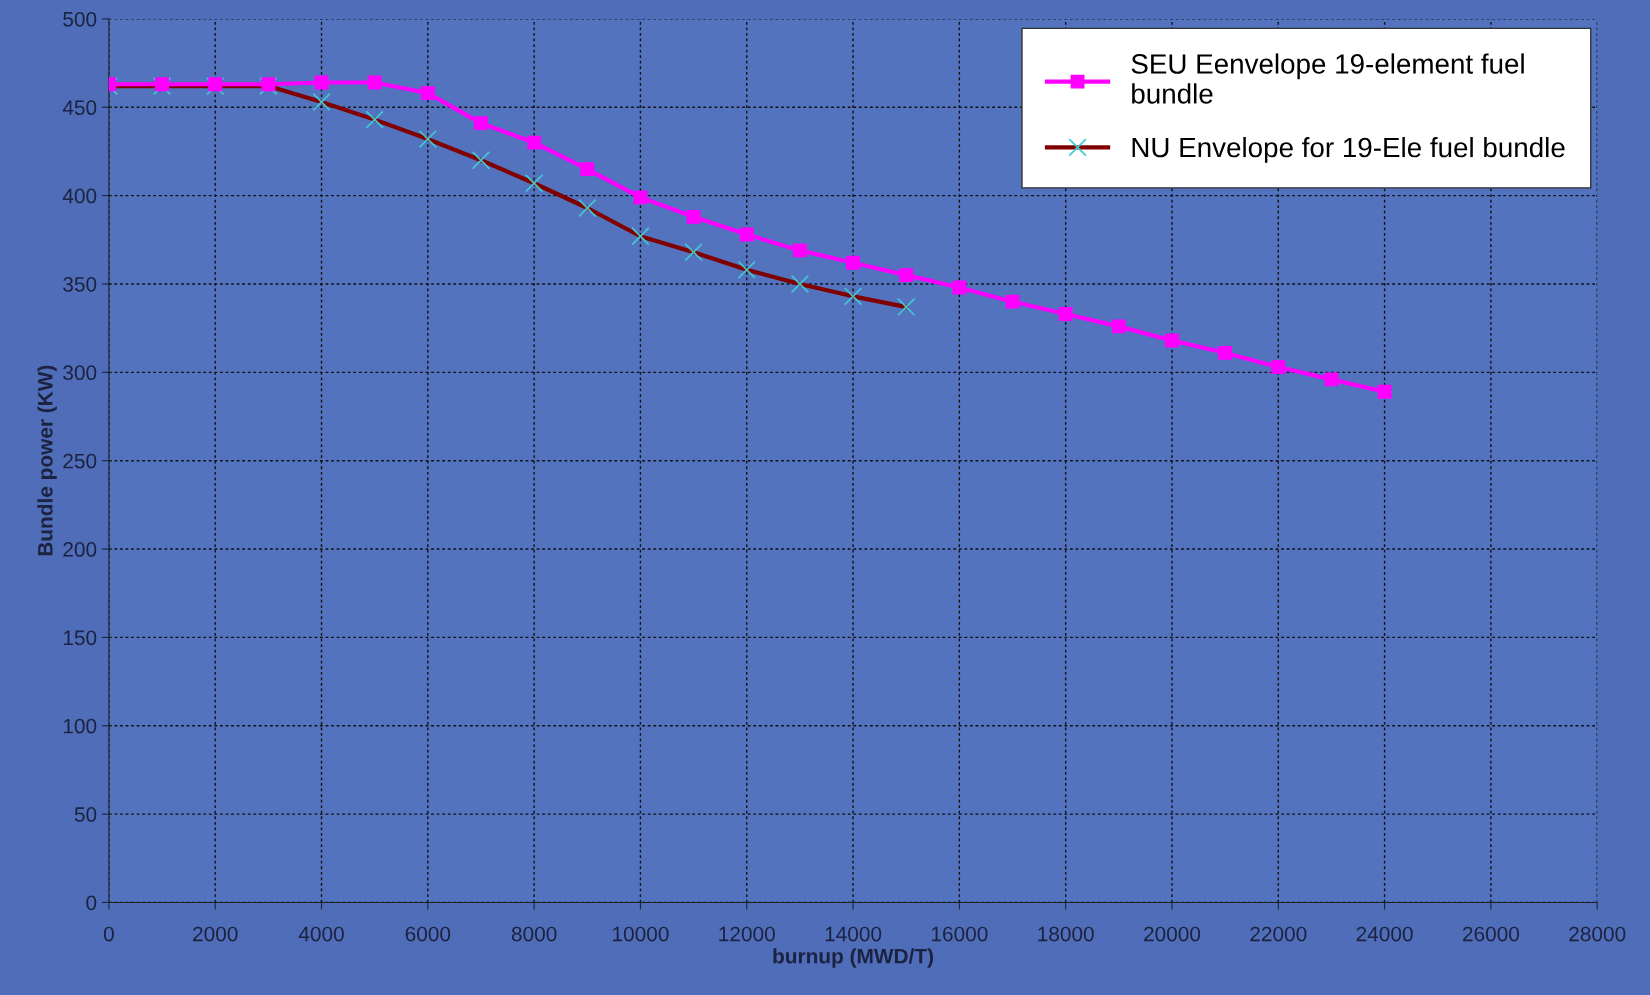 The image size is (1650, 995). I want to click on y-tick-label: 100, so click(80, 726).